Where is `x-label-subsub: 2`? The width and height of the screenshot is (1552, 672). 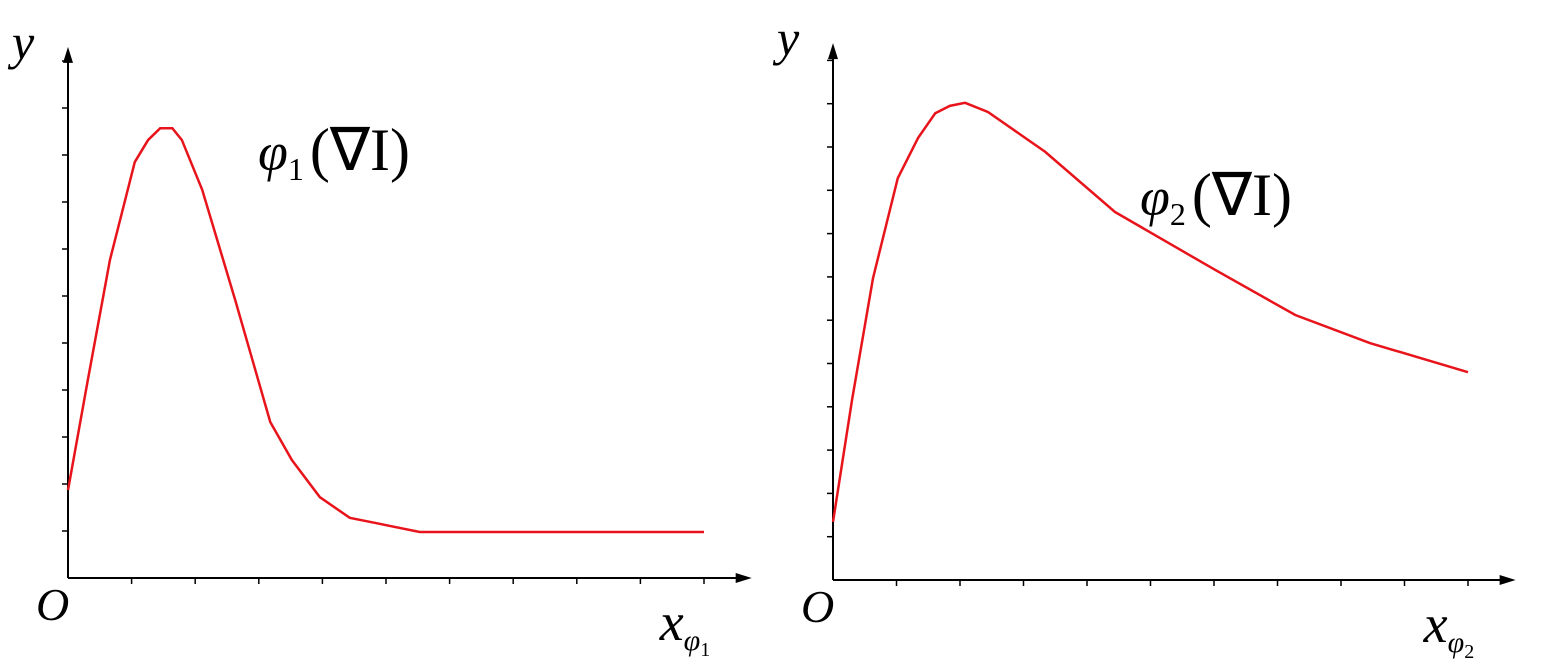 x-label-subsub: 2 is located at coordinates (1469, 652).